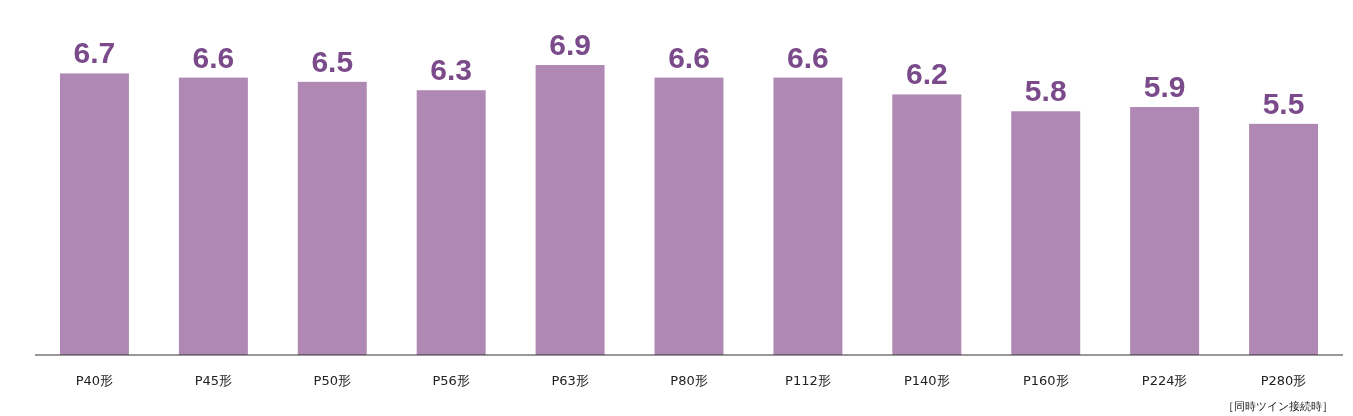 The height and width of the screenshot is (416, 1353). What do you see at coordinates (94, 380) in the screenshot?
I see `x-tick-label: P40形` at bounding box center [94, 380].